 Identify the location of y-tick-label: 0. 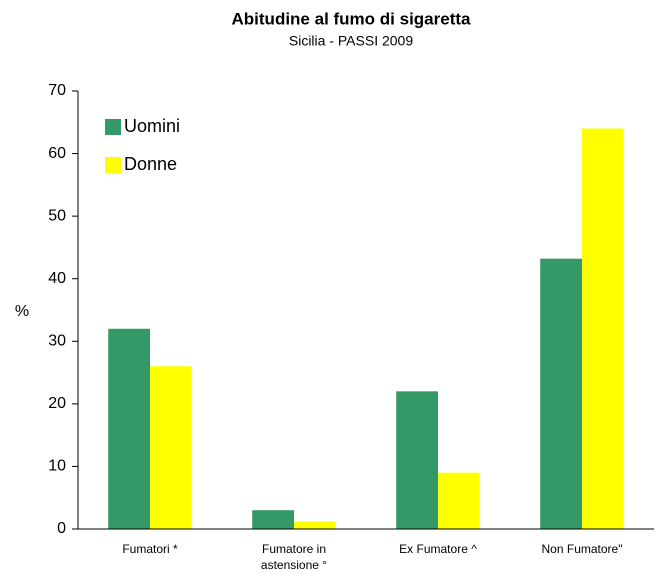
(61, 528).